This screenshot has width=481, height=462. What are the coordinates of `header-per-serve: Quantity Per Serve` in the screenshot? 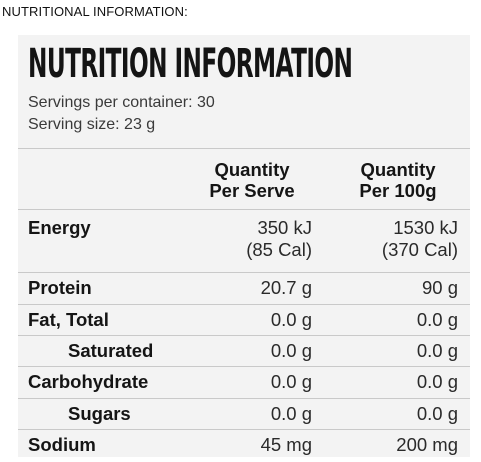 It's located at (252, 180).